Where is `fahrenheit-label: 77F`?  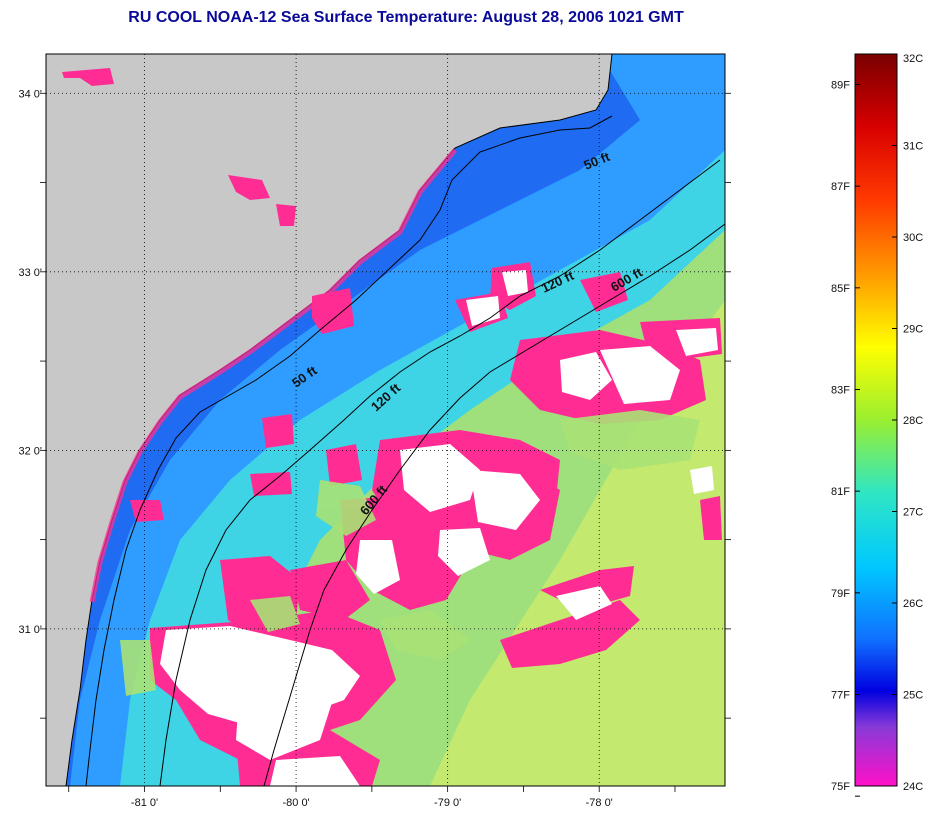 fahrenheit-label: 77F is located at coordinates (840, 696).